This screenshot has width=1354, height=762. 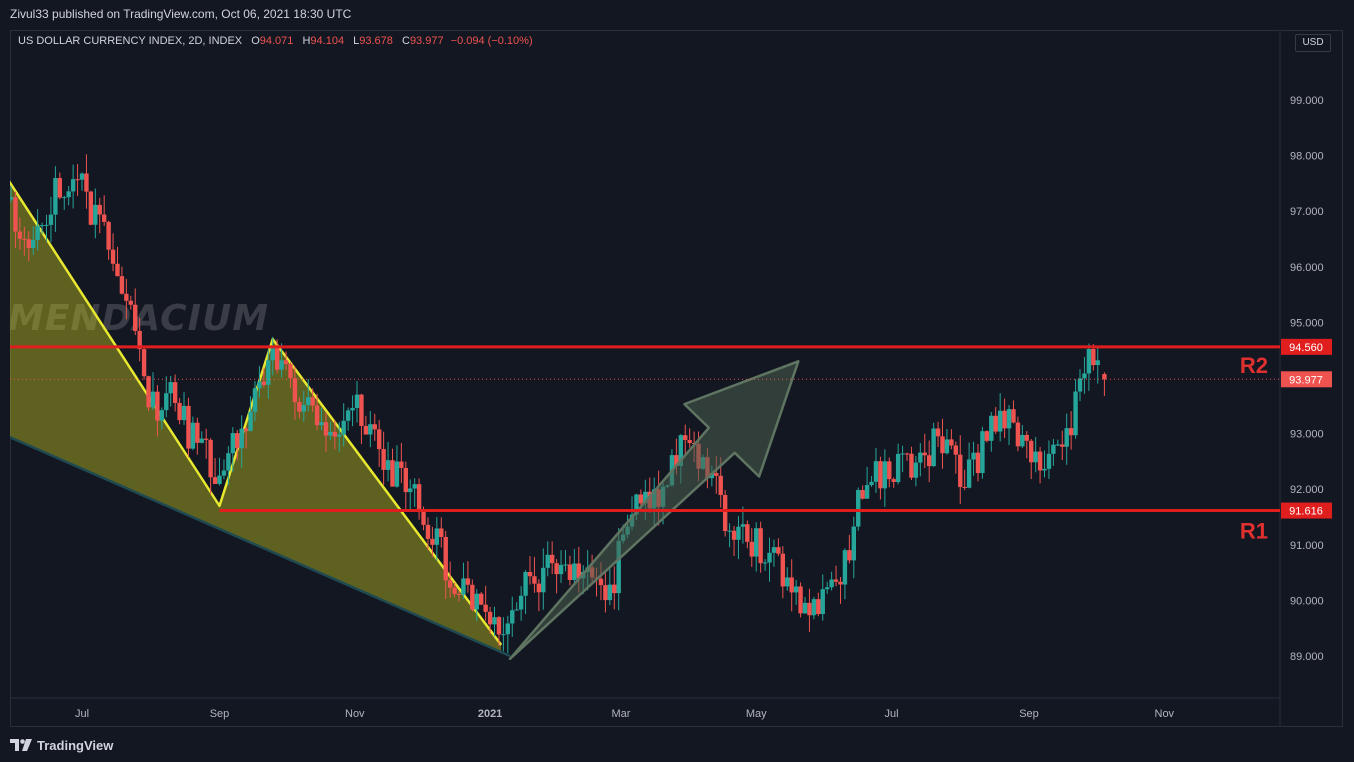 I want to click on y-tick-label: 99.000, so click(x=1307, y=101).